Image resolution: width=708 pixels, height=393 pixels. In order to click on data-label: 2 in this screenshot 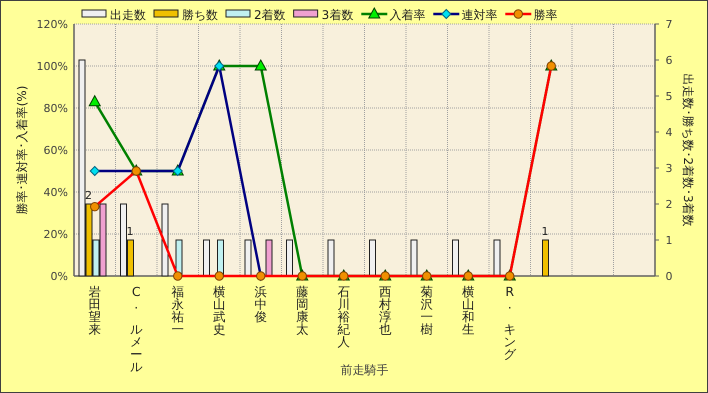, I will do `click(88, 195)`.